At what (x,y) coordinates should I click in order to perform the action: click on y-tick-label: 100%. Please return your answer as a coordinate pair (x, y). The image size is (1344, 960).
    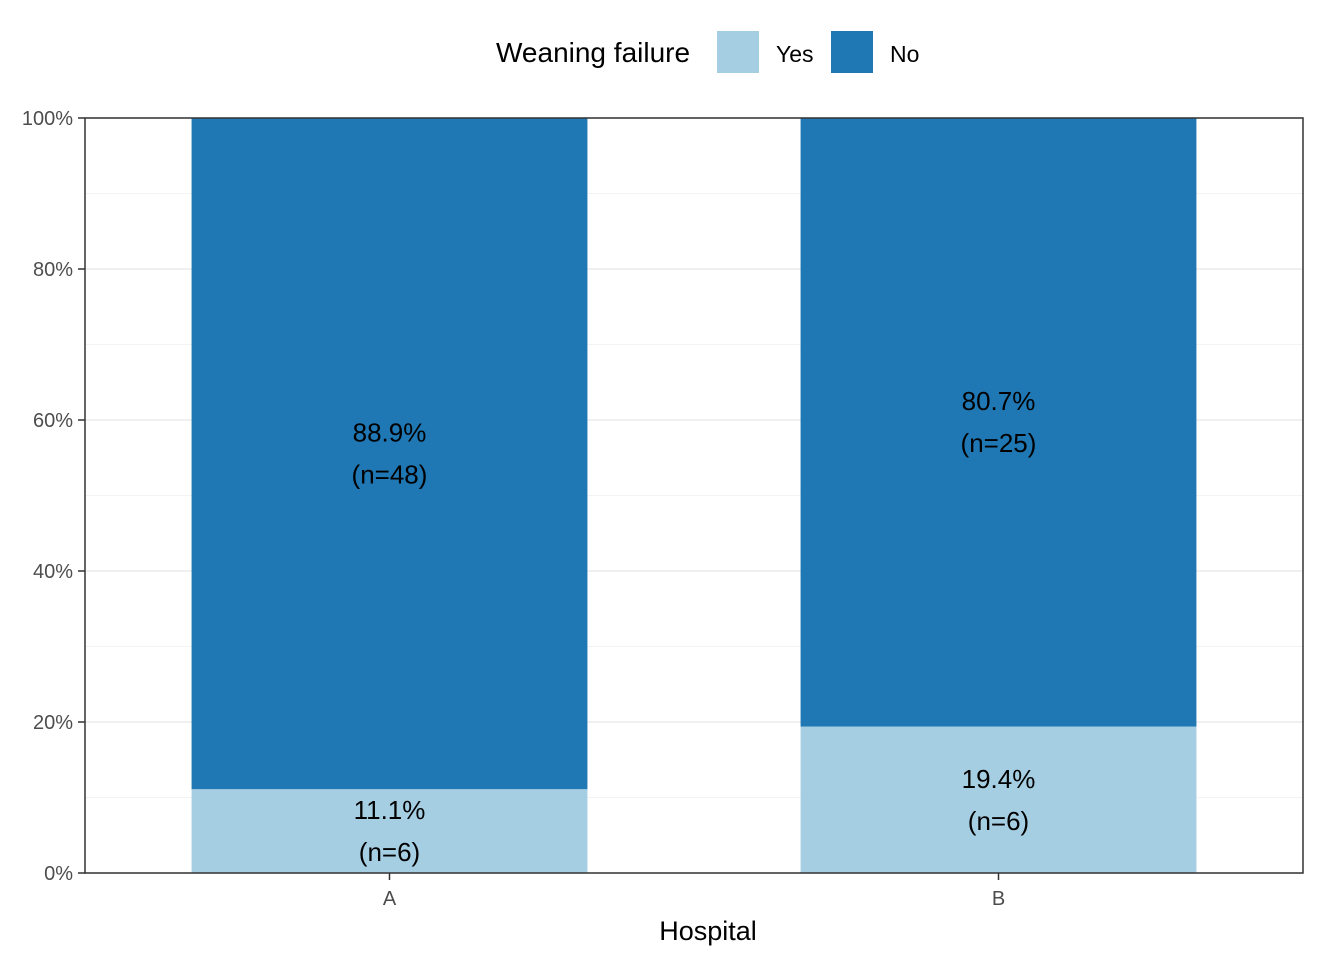
    Looking at the image, I should click on (47, 119).